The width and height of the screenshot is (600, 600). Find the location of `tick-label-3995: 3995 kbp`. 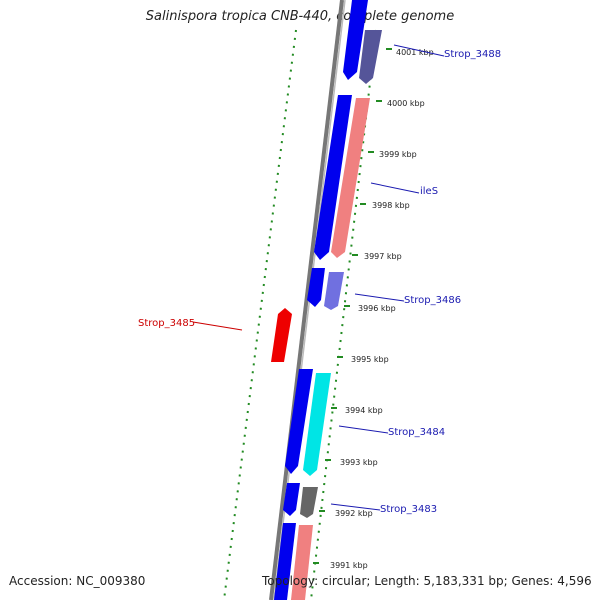

tick-label-3995: 3995 kbp is located at coordinates (370, 359).